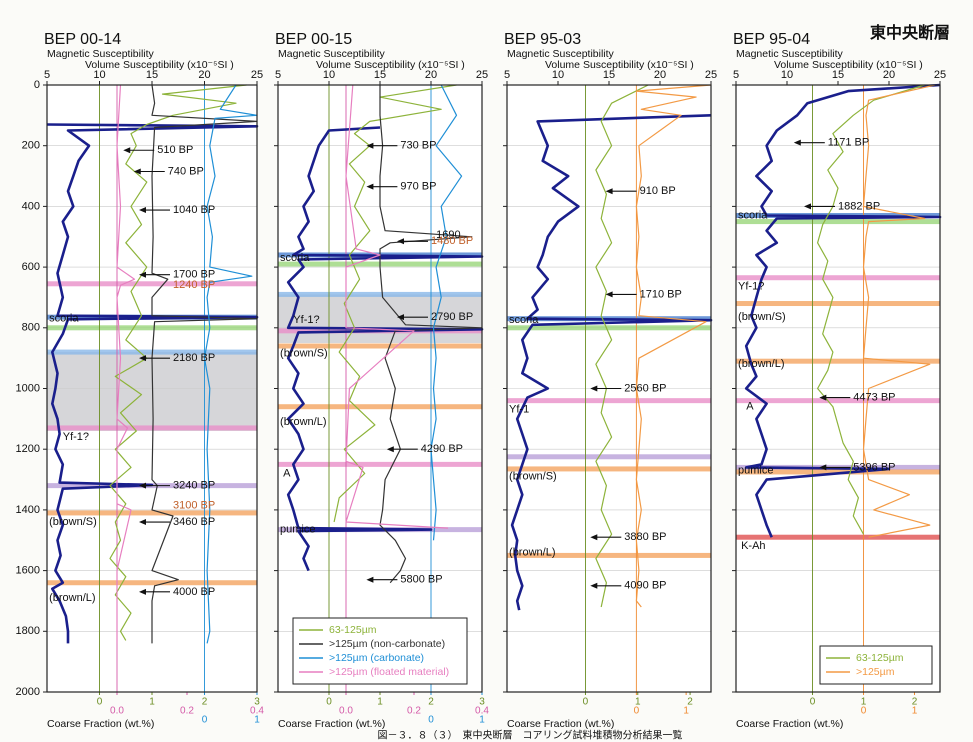 This screenshot has height=742, width=973. What do you see at coordinates (448, 235) in the screenshot?
I see `annotation: 1690` at bounding box center [448, 235].